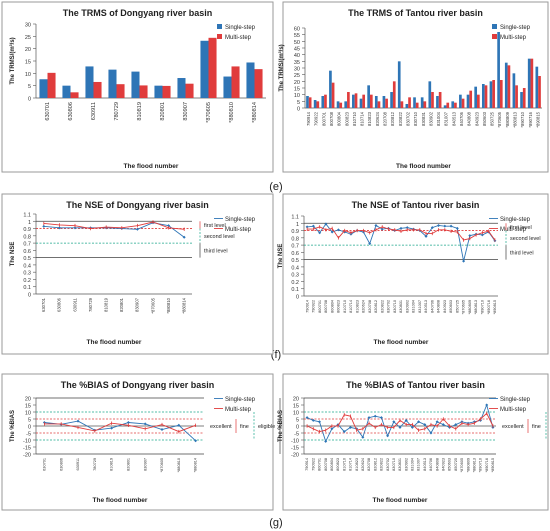  Describe the element at coordinates (163, 111) in the screenshot. I see `trms_dongyang-x-tick-label: 820801` at that location.